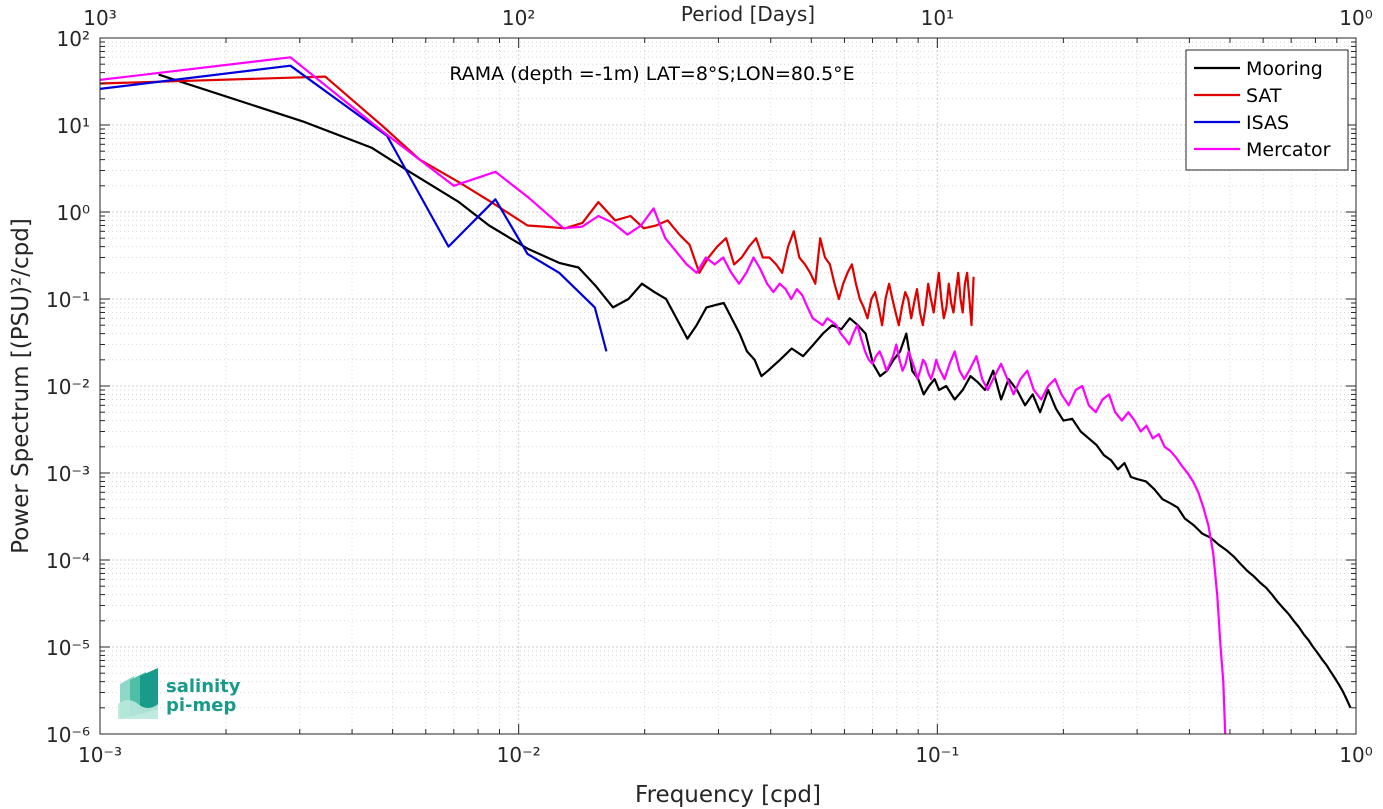  Describe the element at coordinates (728, 795) in the screenshot. I see `x-axis-label: Frequency [cpd]` at that location.